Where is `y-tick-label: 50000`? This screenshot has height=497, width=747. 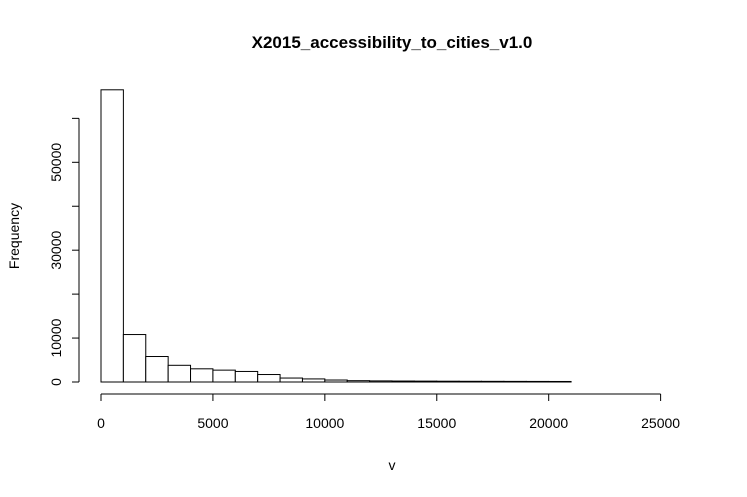
y-tick-label: 50000 is located at coordinates (56, 162).